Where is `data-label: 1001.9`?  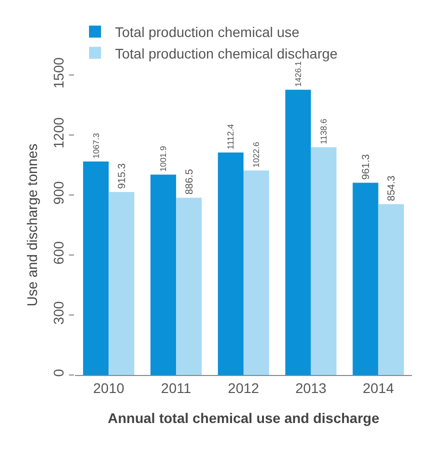 data-label: 1001.9 is located at coordinates (163, 159).